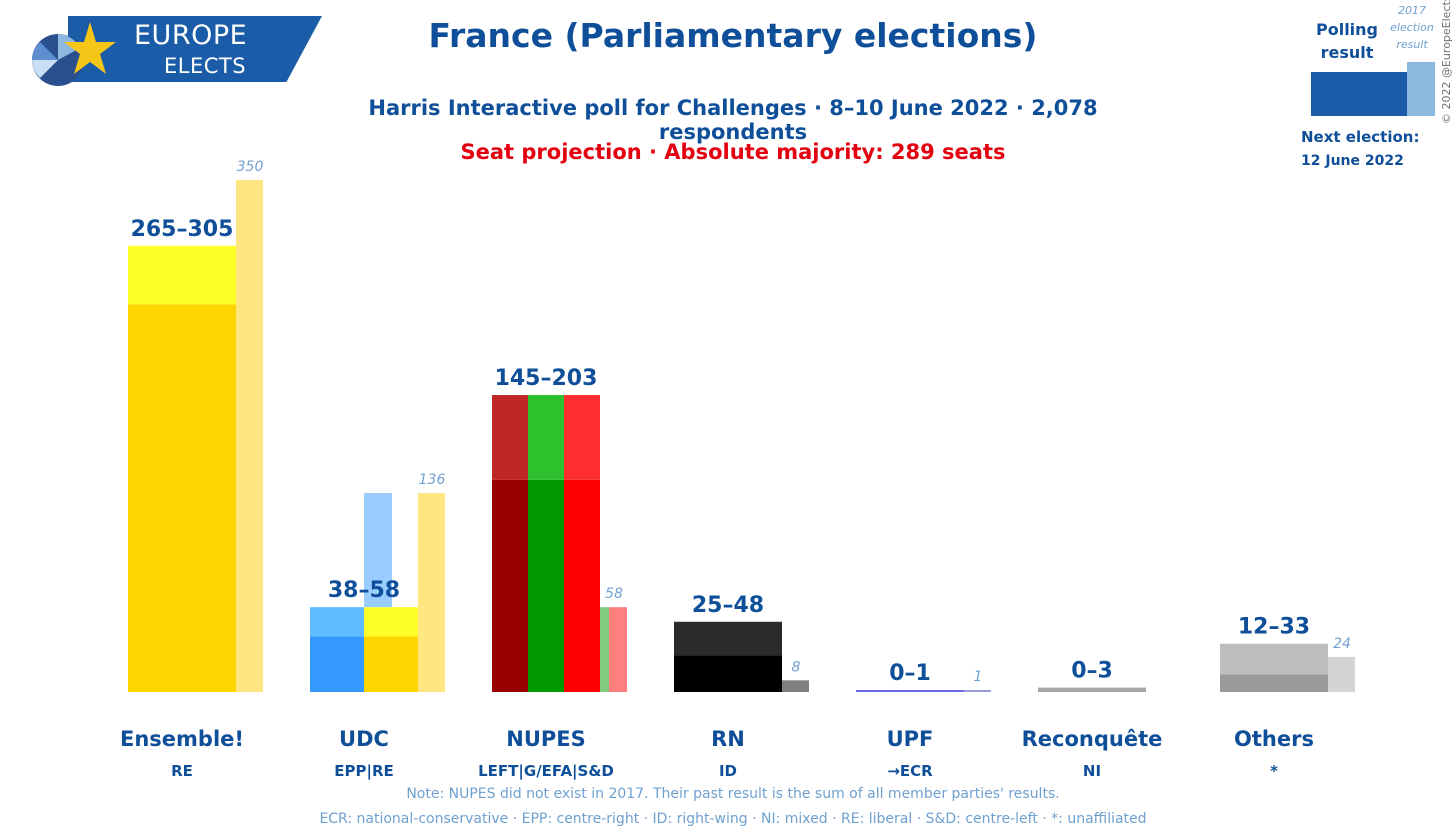 This screenshot has height=834, width=1456. Describe the element at coordinates (978, 677) in the screenshot. I see `prev-label-upf: 1` at that location.